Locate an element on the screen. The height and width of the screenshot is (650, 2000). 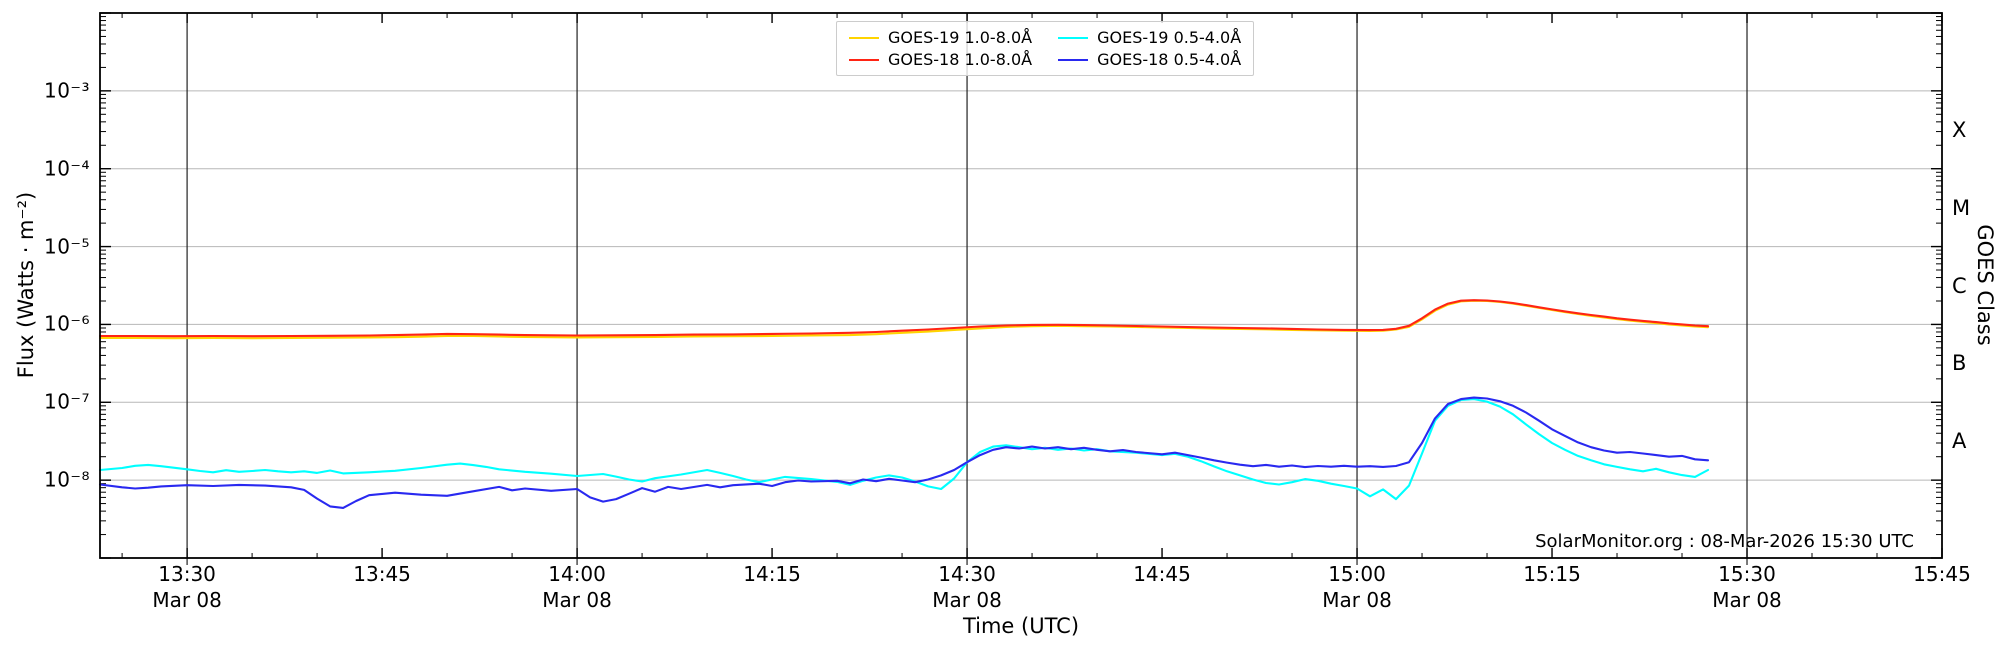
y-axis-tick-label: 10⁻⁸ is located at coordinates (66, 479).